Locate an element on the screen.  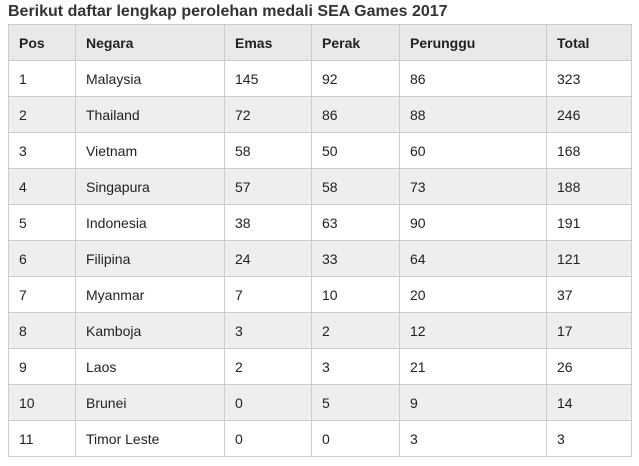
emas-cell: 38 is located at coordinates (268, 222).